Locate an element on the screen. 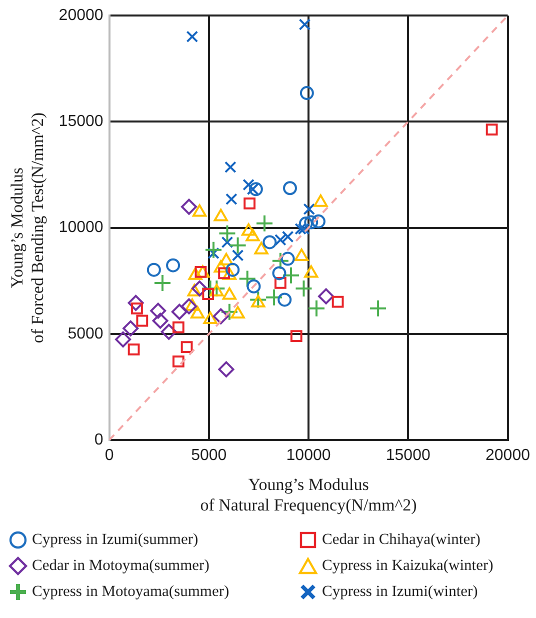 The width and height of the screenshot is (536, 618). legend-label: Cypress in Izumi(winter) is located at coordinates (400, 592).